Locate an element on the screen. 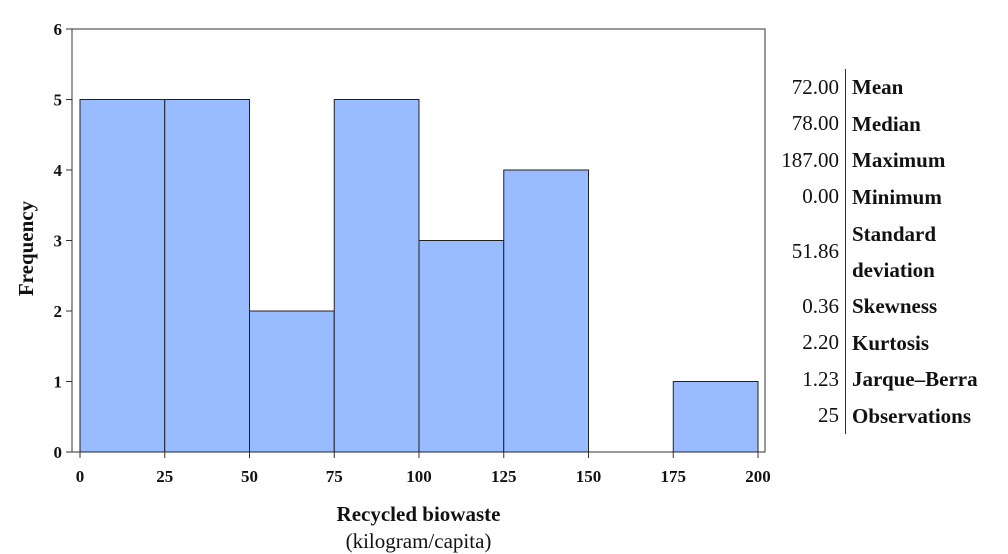 This screenshot has height=554, width=1008. stat-row-observations: 25 Observations is located at coordinates (888, 415).